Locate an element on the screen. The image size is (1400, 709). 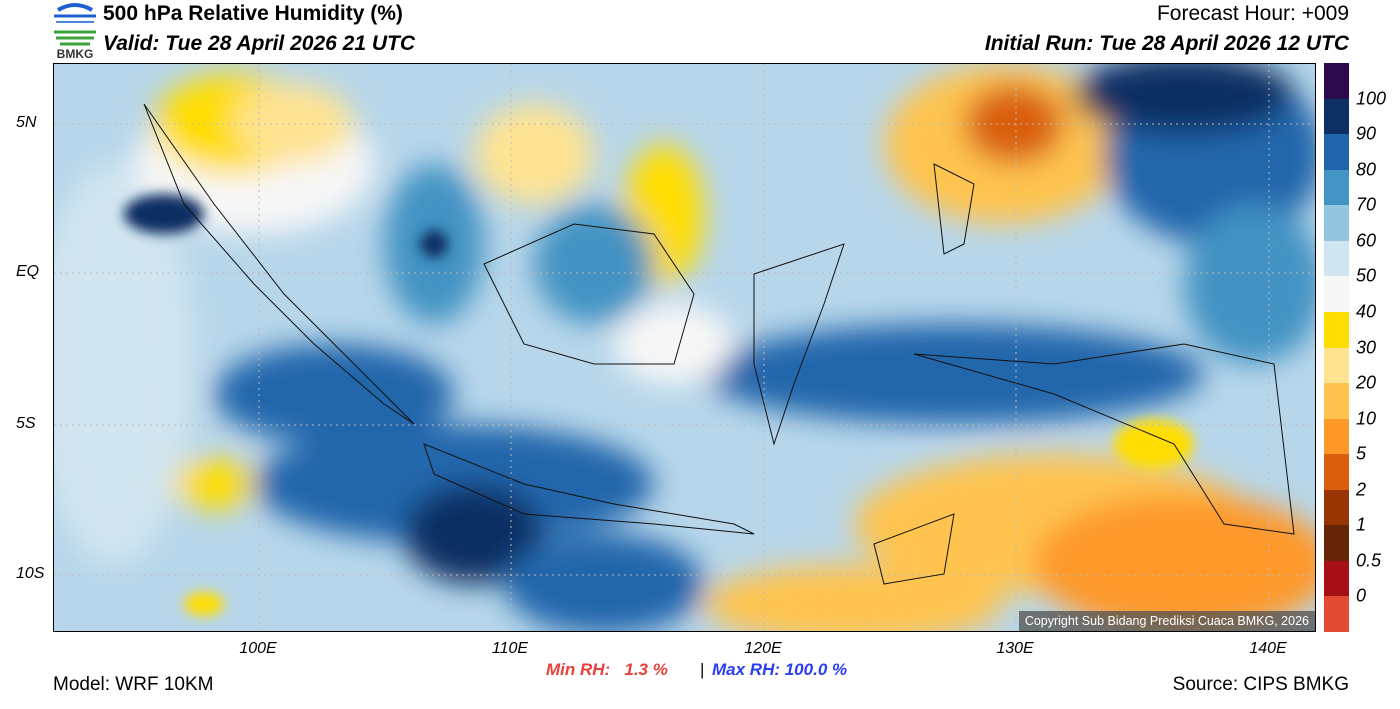
colorbar-label: 0 is located at coordinates (1361, 595).